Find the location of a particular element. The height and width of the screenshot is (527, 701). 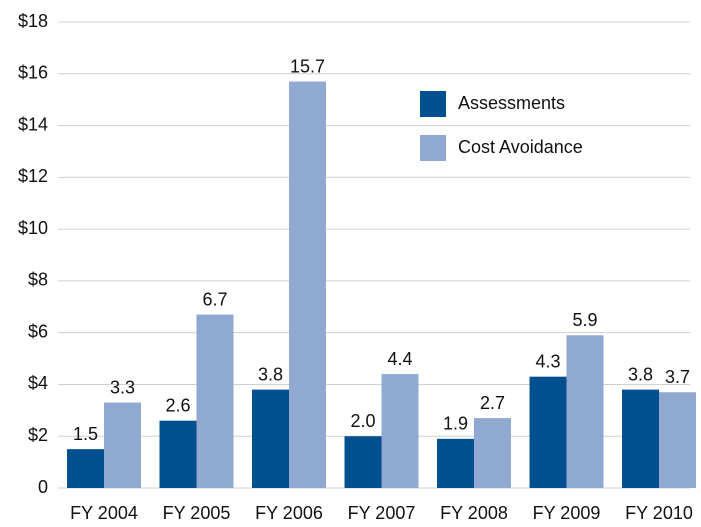

x-tick-label: FY 2008 is located at coordinates (474, 513).